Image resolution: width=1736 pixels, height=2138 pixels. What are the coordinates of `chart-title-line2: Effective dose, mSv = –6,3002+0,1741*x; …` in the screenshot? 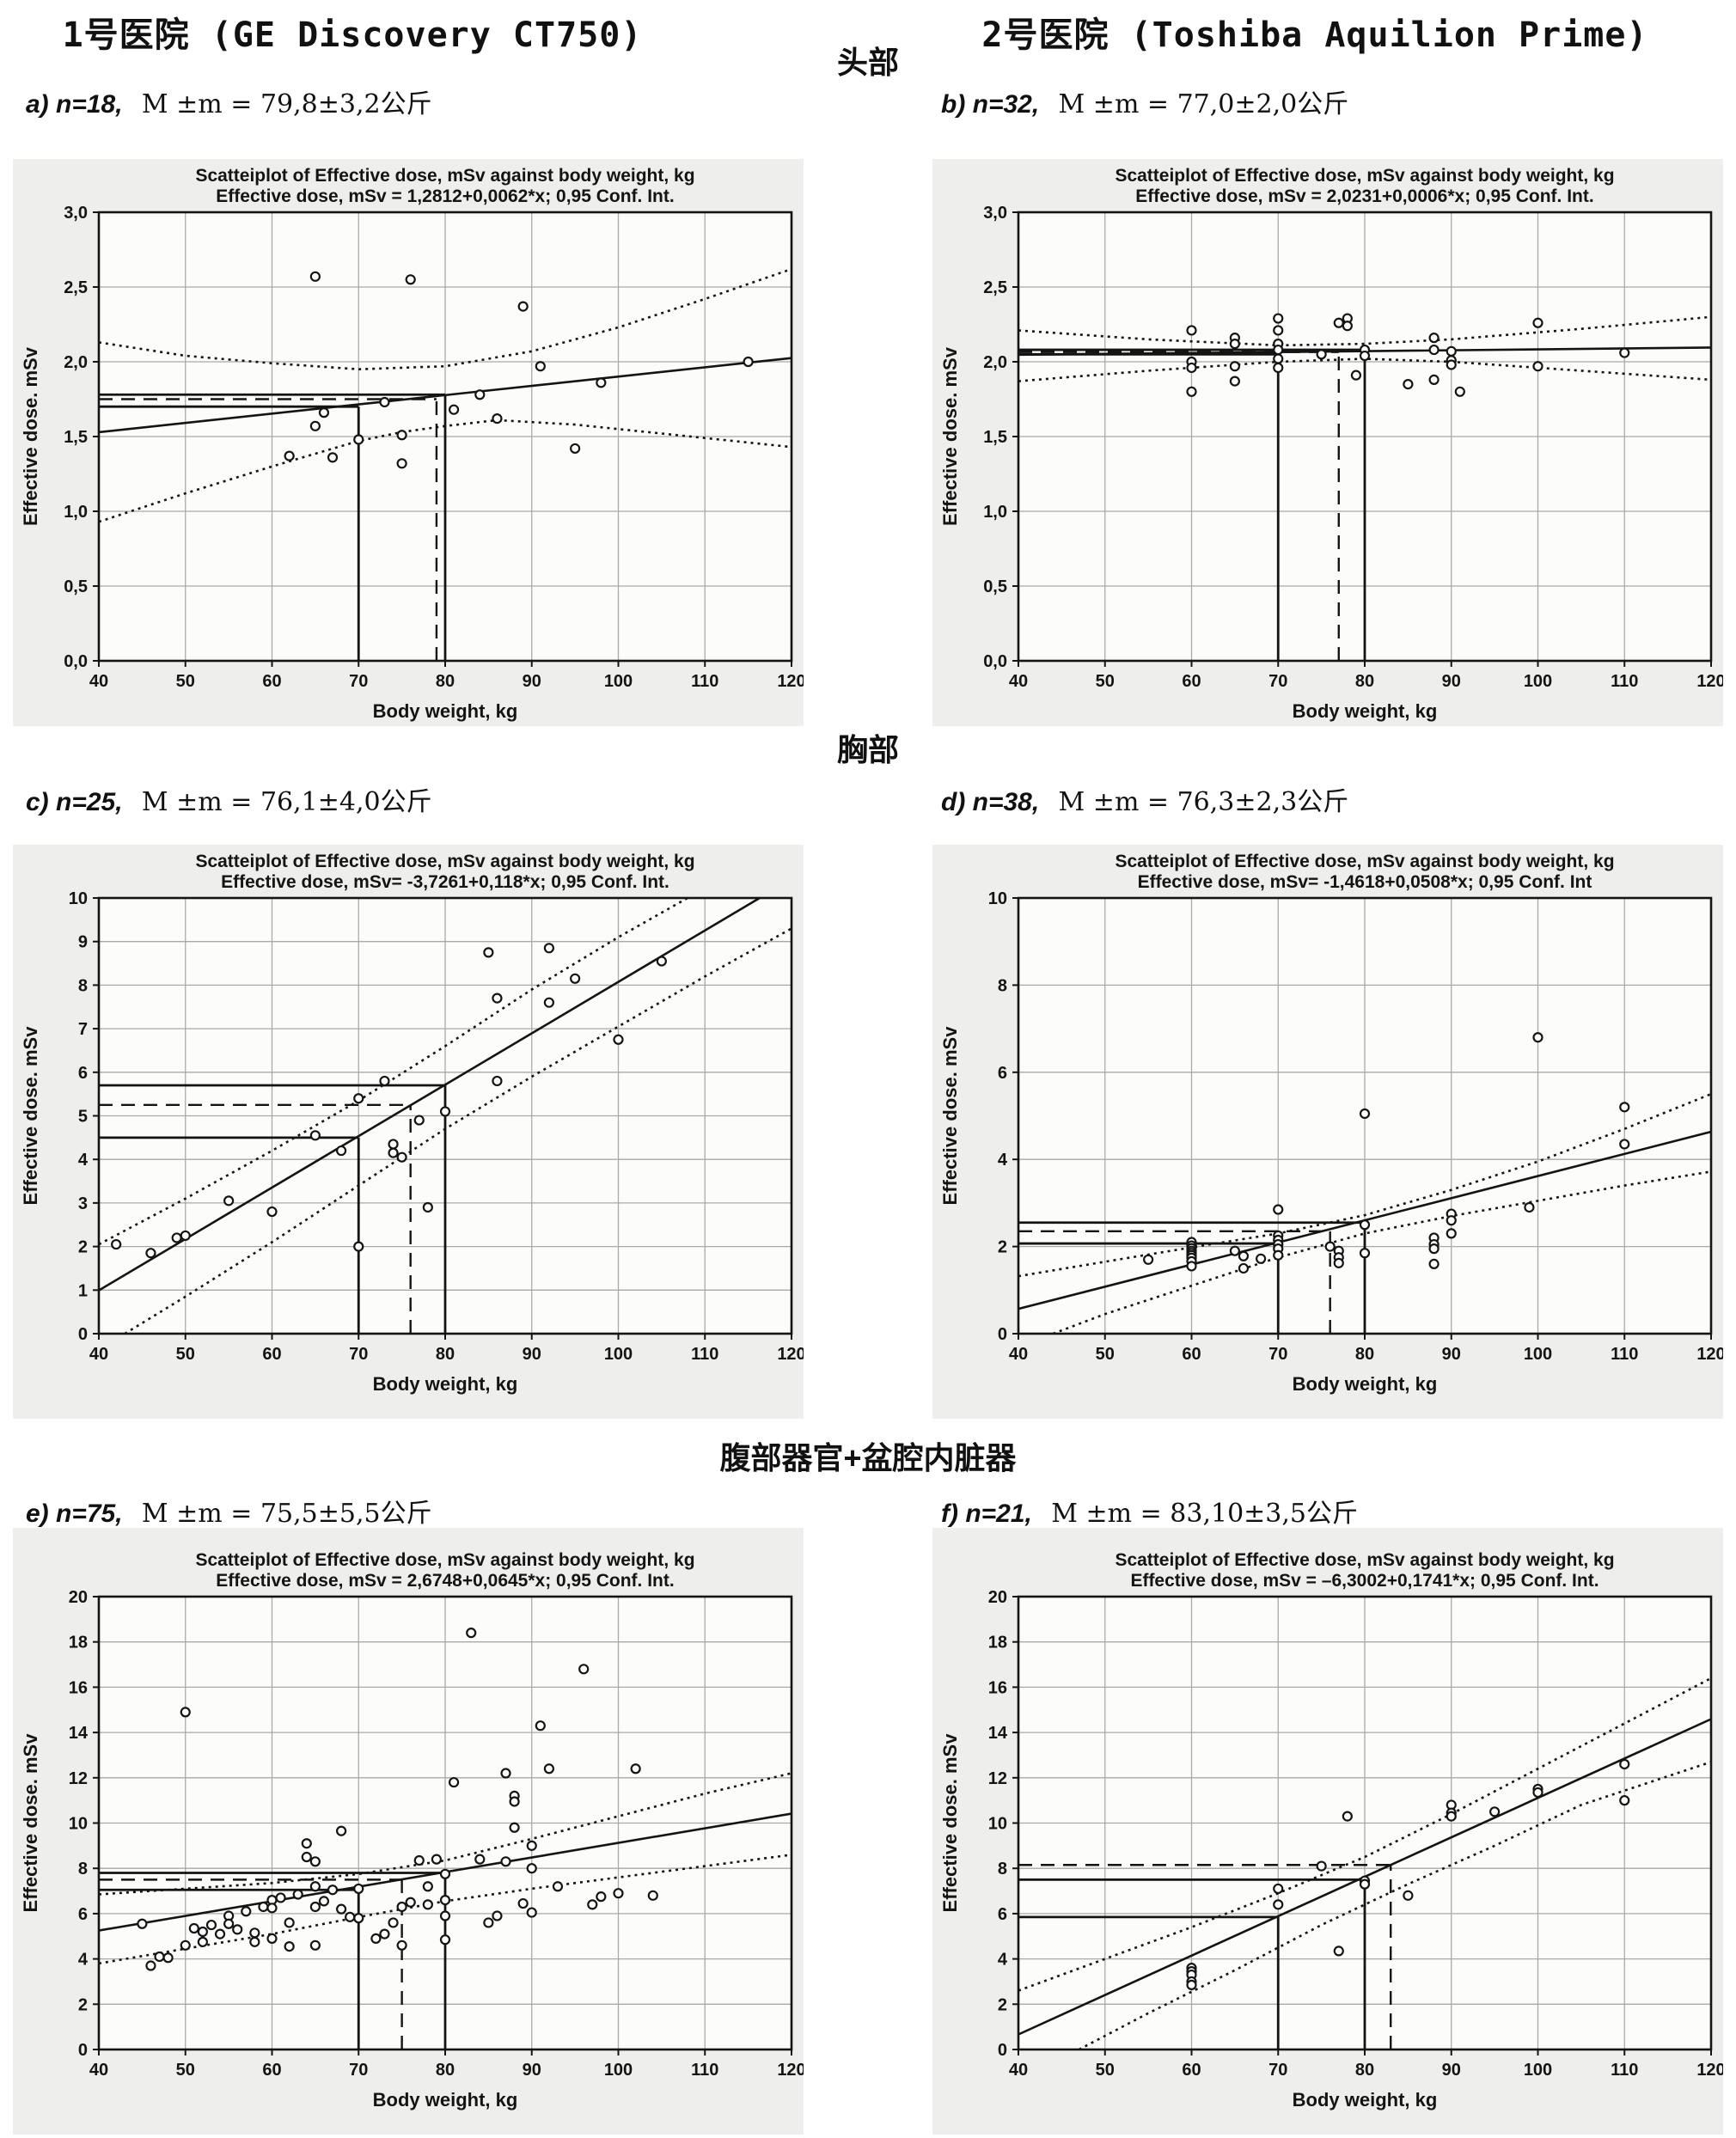 It's located at (1364, 1581).